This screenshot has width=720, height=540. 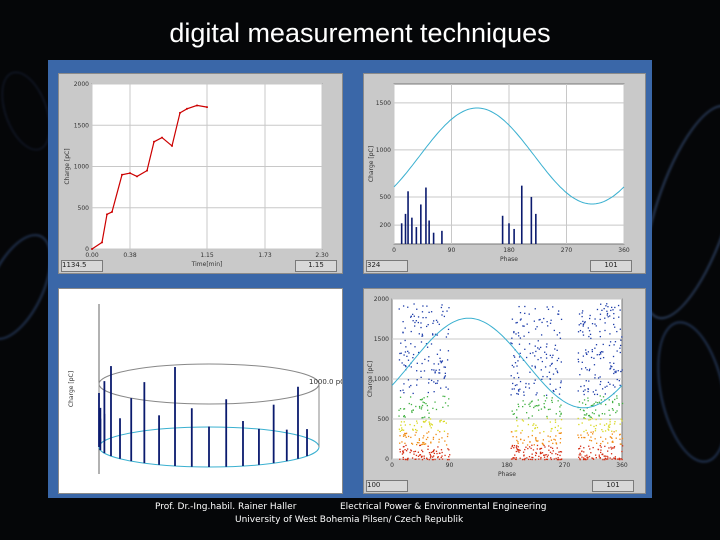 What do you see at coordinates (316, 265) in the screenshot?
I see `status-right-value: 1.15` at bounding box center [316, 265].